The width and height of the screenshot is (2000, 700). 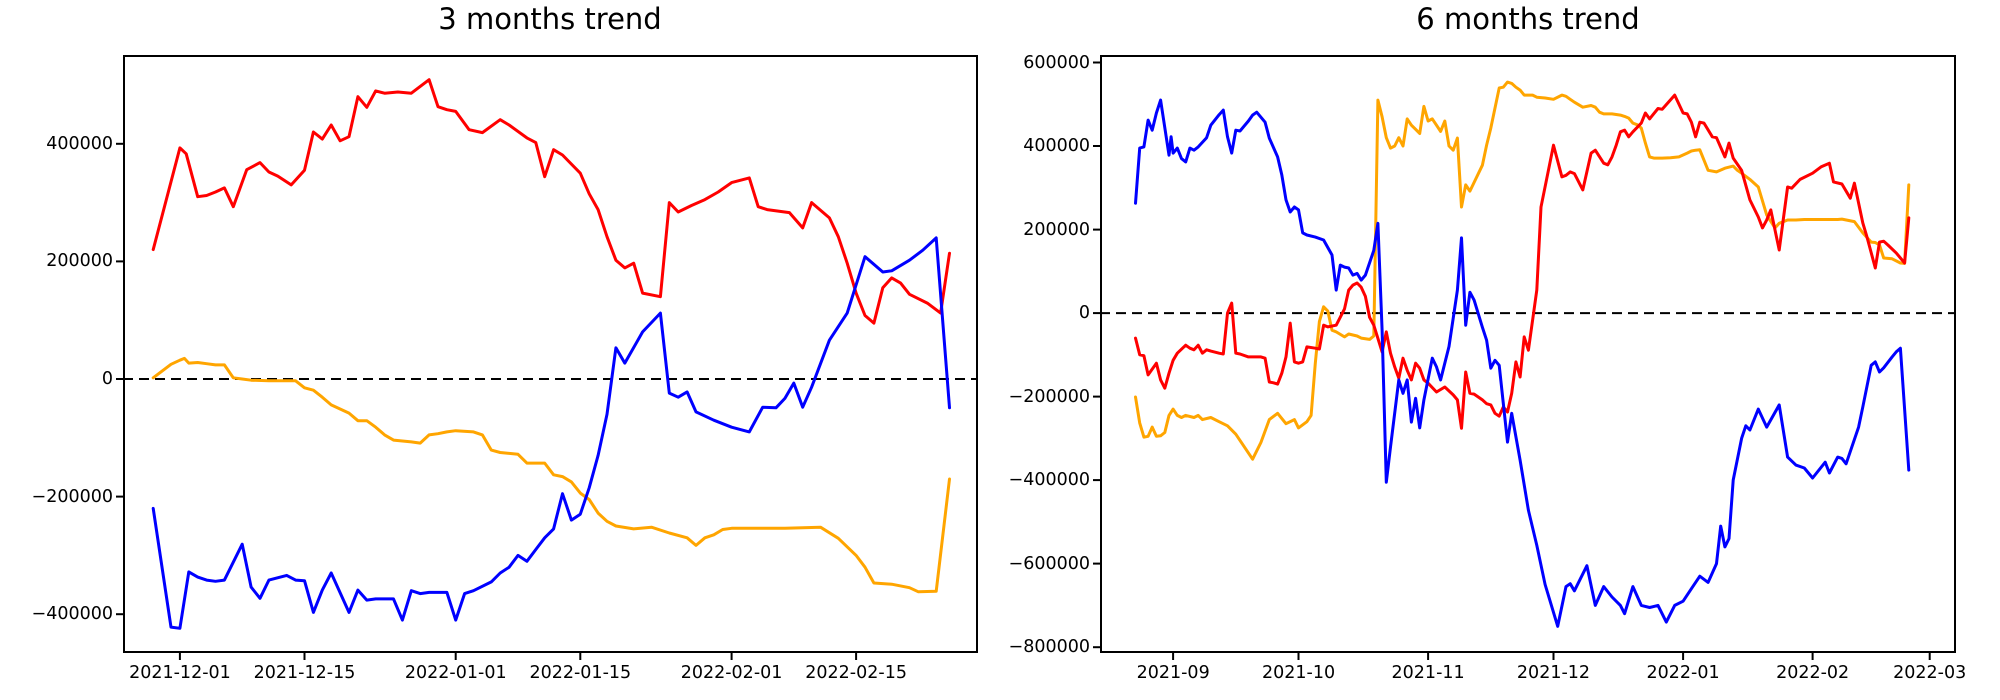 I want to click on x-tick-label: 2021-12, so click(x=1553, y=673).